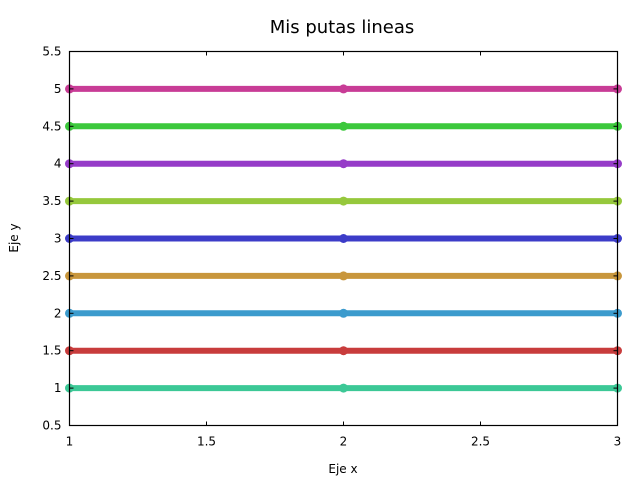 The height and width of the screenshot is (480, 640). What do you see at coordinates (58, 164) in the screenshot?
I see `y-tick-label: 4` at bounding box center [58, 164].